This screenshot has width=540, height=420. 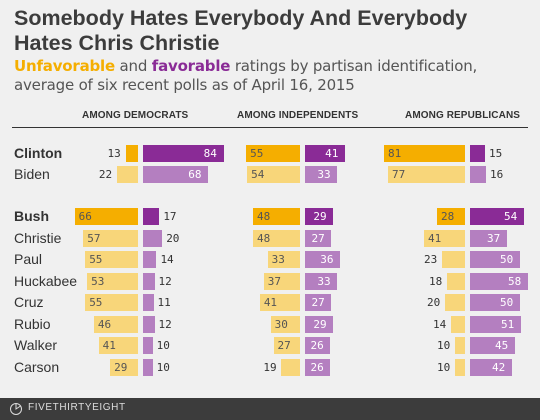 I want to click on bar-unfavorable-christie-independents, so click(x=276, y=238).